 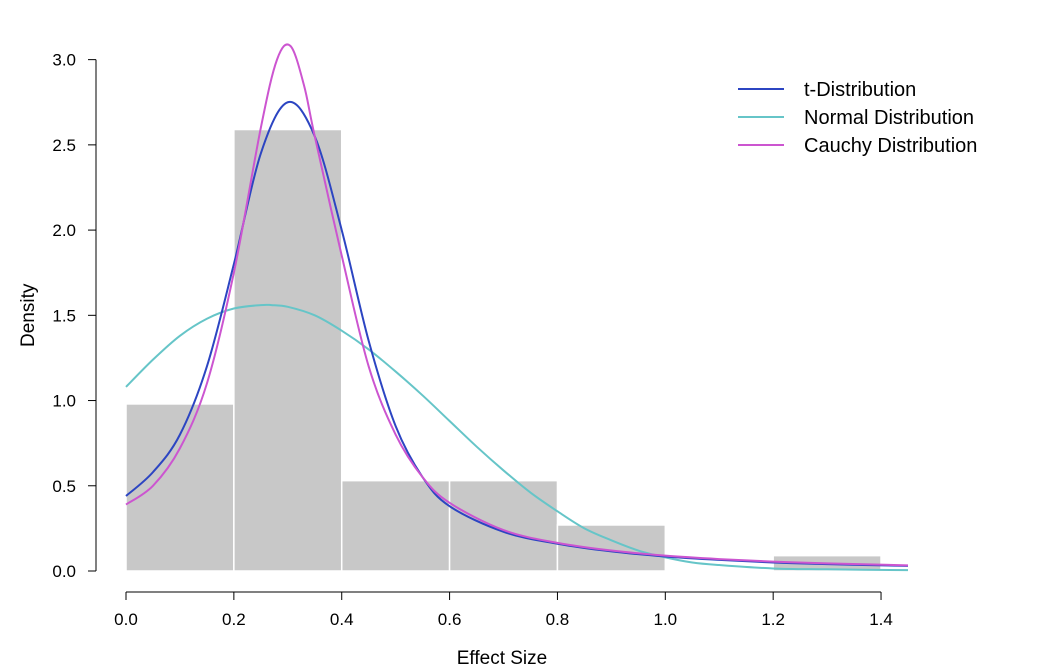 I want to click on y-tick-label: 2.5, so click(x=64, y=145).